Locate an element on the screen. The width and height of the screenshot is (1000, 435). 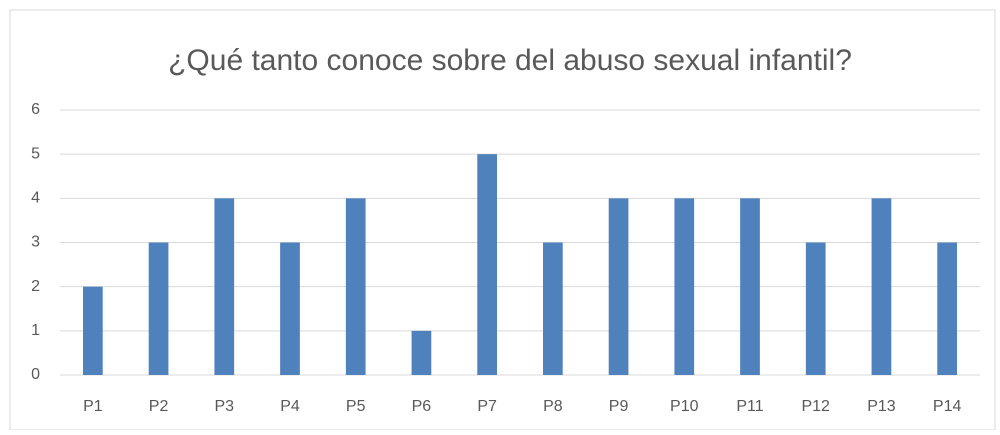
x-tick-label: P3 is located at coordinates (224, 406).